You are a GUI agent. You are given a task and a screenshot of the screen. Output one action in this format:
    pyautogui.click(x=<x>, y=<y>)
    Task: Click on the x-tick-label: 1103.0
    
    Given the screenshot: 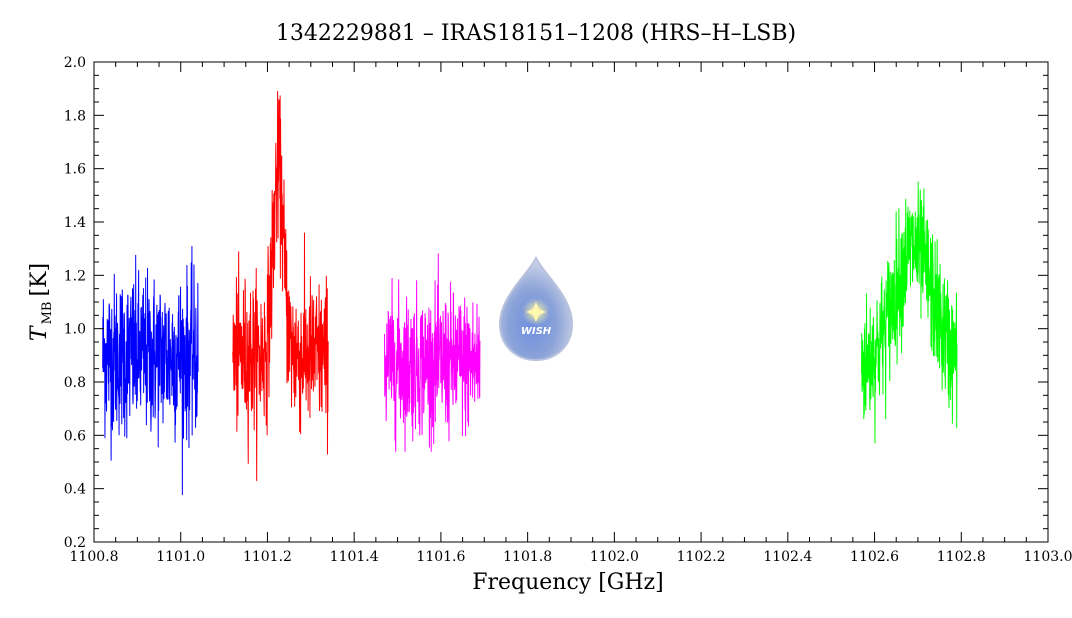 What is the action you would take?
    pyautogui.click(x=1048, y=557)
    